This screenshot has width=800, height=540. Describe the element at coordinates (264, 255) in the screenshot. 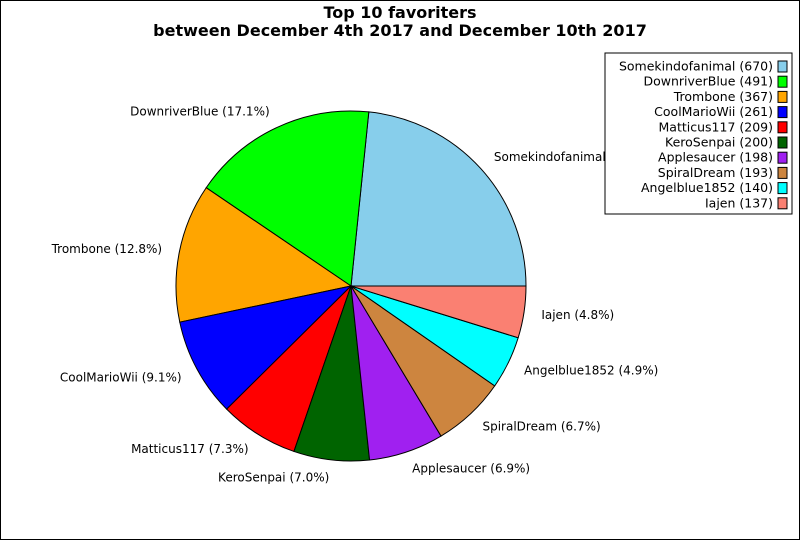

I see `pie-slice-trombone` at that location.